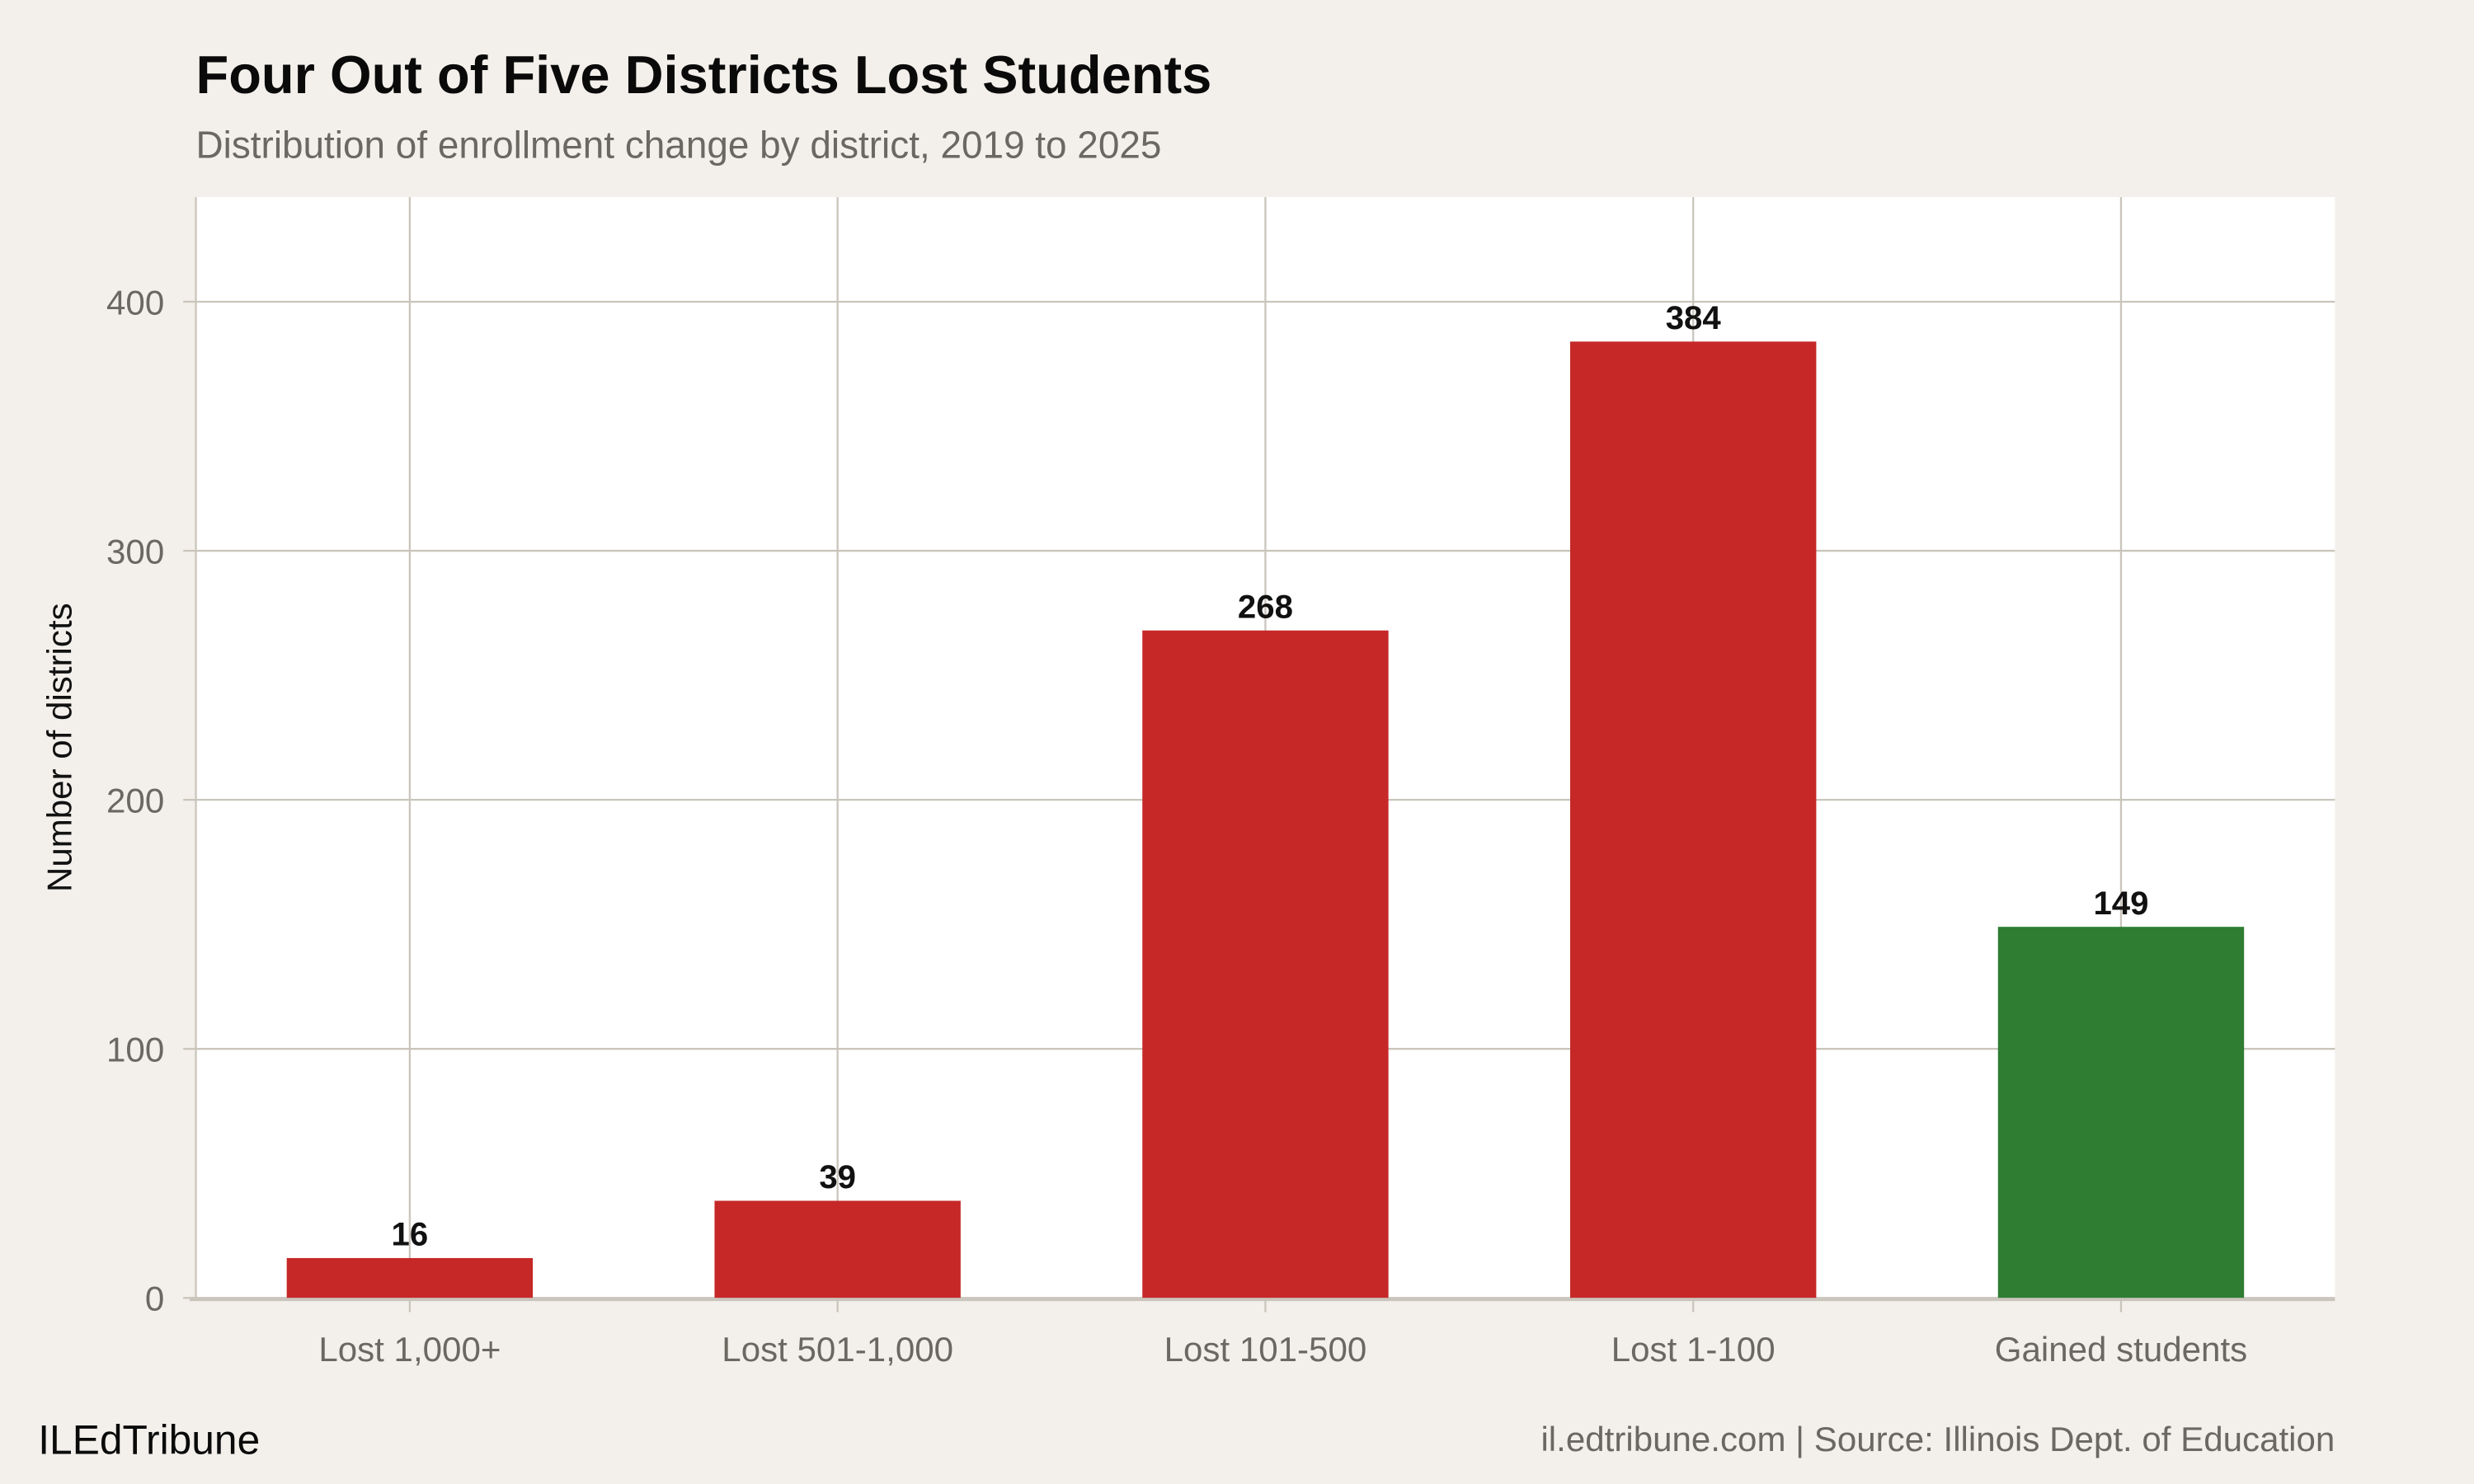 The height and width of the screenshot is (1484, 2474). Describe the element at coordinates (154, 1299) in the screenshot. I see `y-tick-label: 0` at that location.